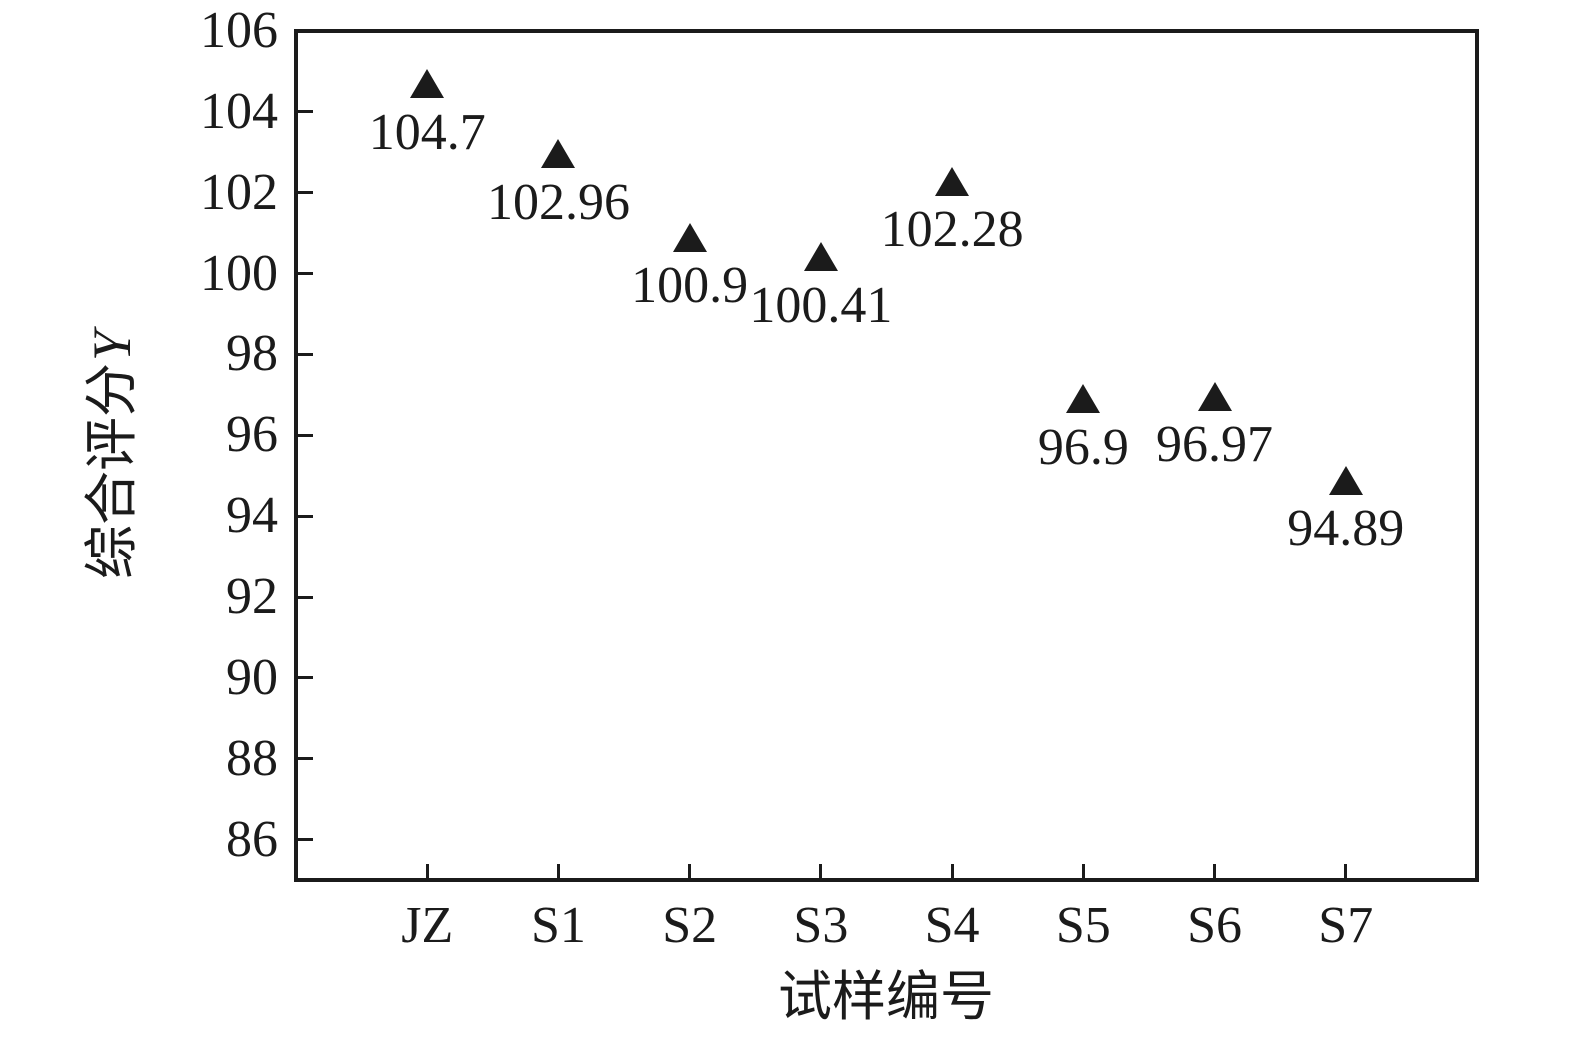  What do you see at coordinates (252, 596) in the screenshot?
I see `y-tick-label: 92` at bounding box center [252, 596].